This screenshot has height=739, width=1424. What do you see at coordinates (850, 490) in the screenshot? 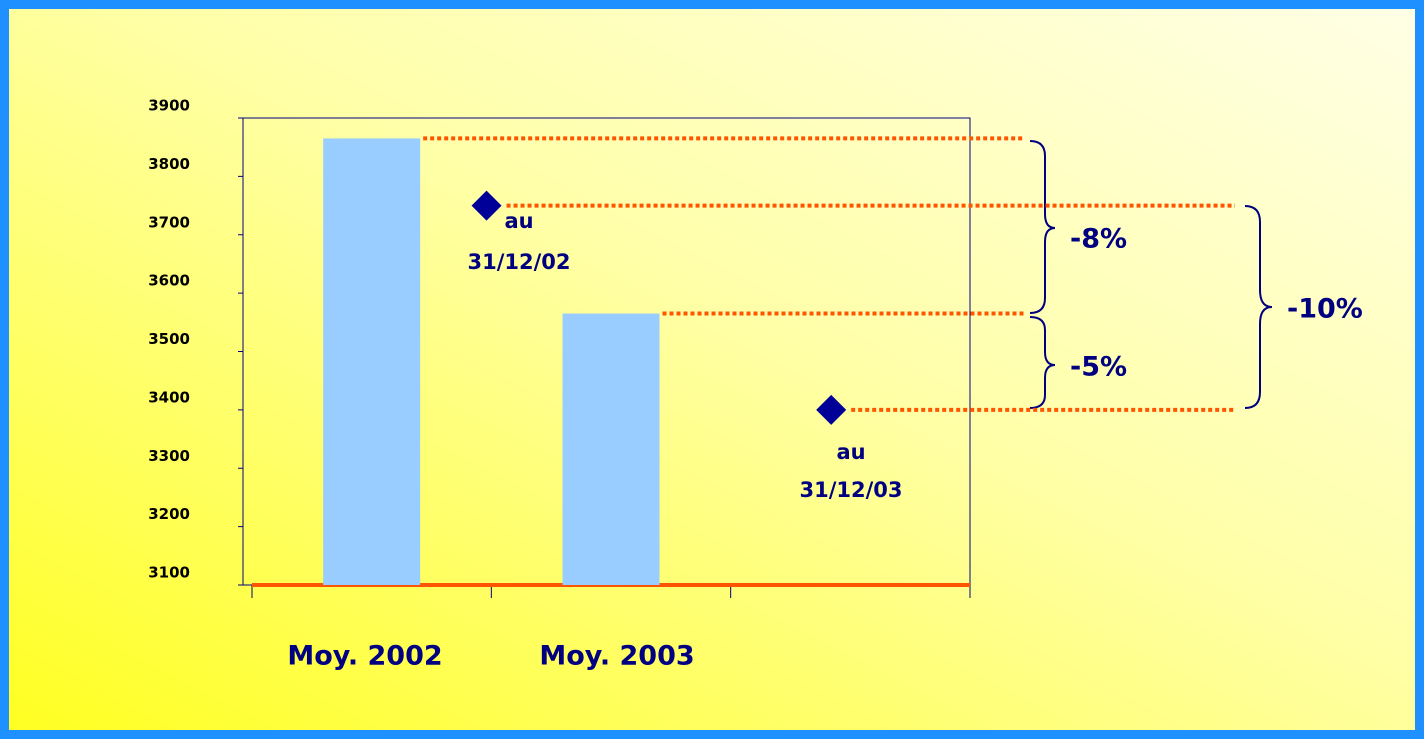
I see `point-label: 31/12/03` at bounding box center [850, 490].